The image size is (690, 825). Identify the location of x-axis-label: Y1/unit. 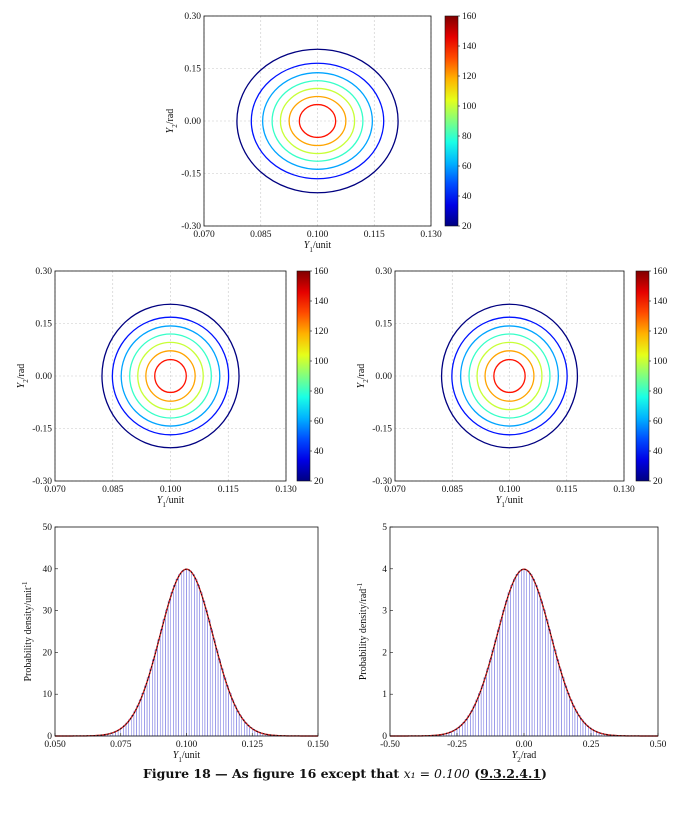
(510, 502).